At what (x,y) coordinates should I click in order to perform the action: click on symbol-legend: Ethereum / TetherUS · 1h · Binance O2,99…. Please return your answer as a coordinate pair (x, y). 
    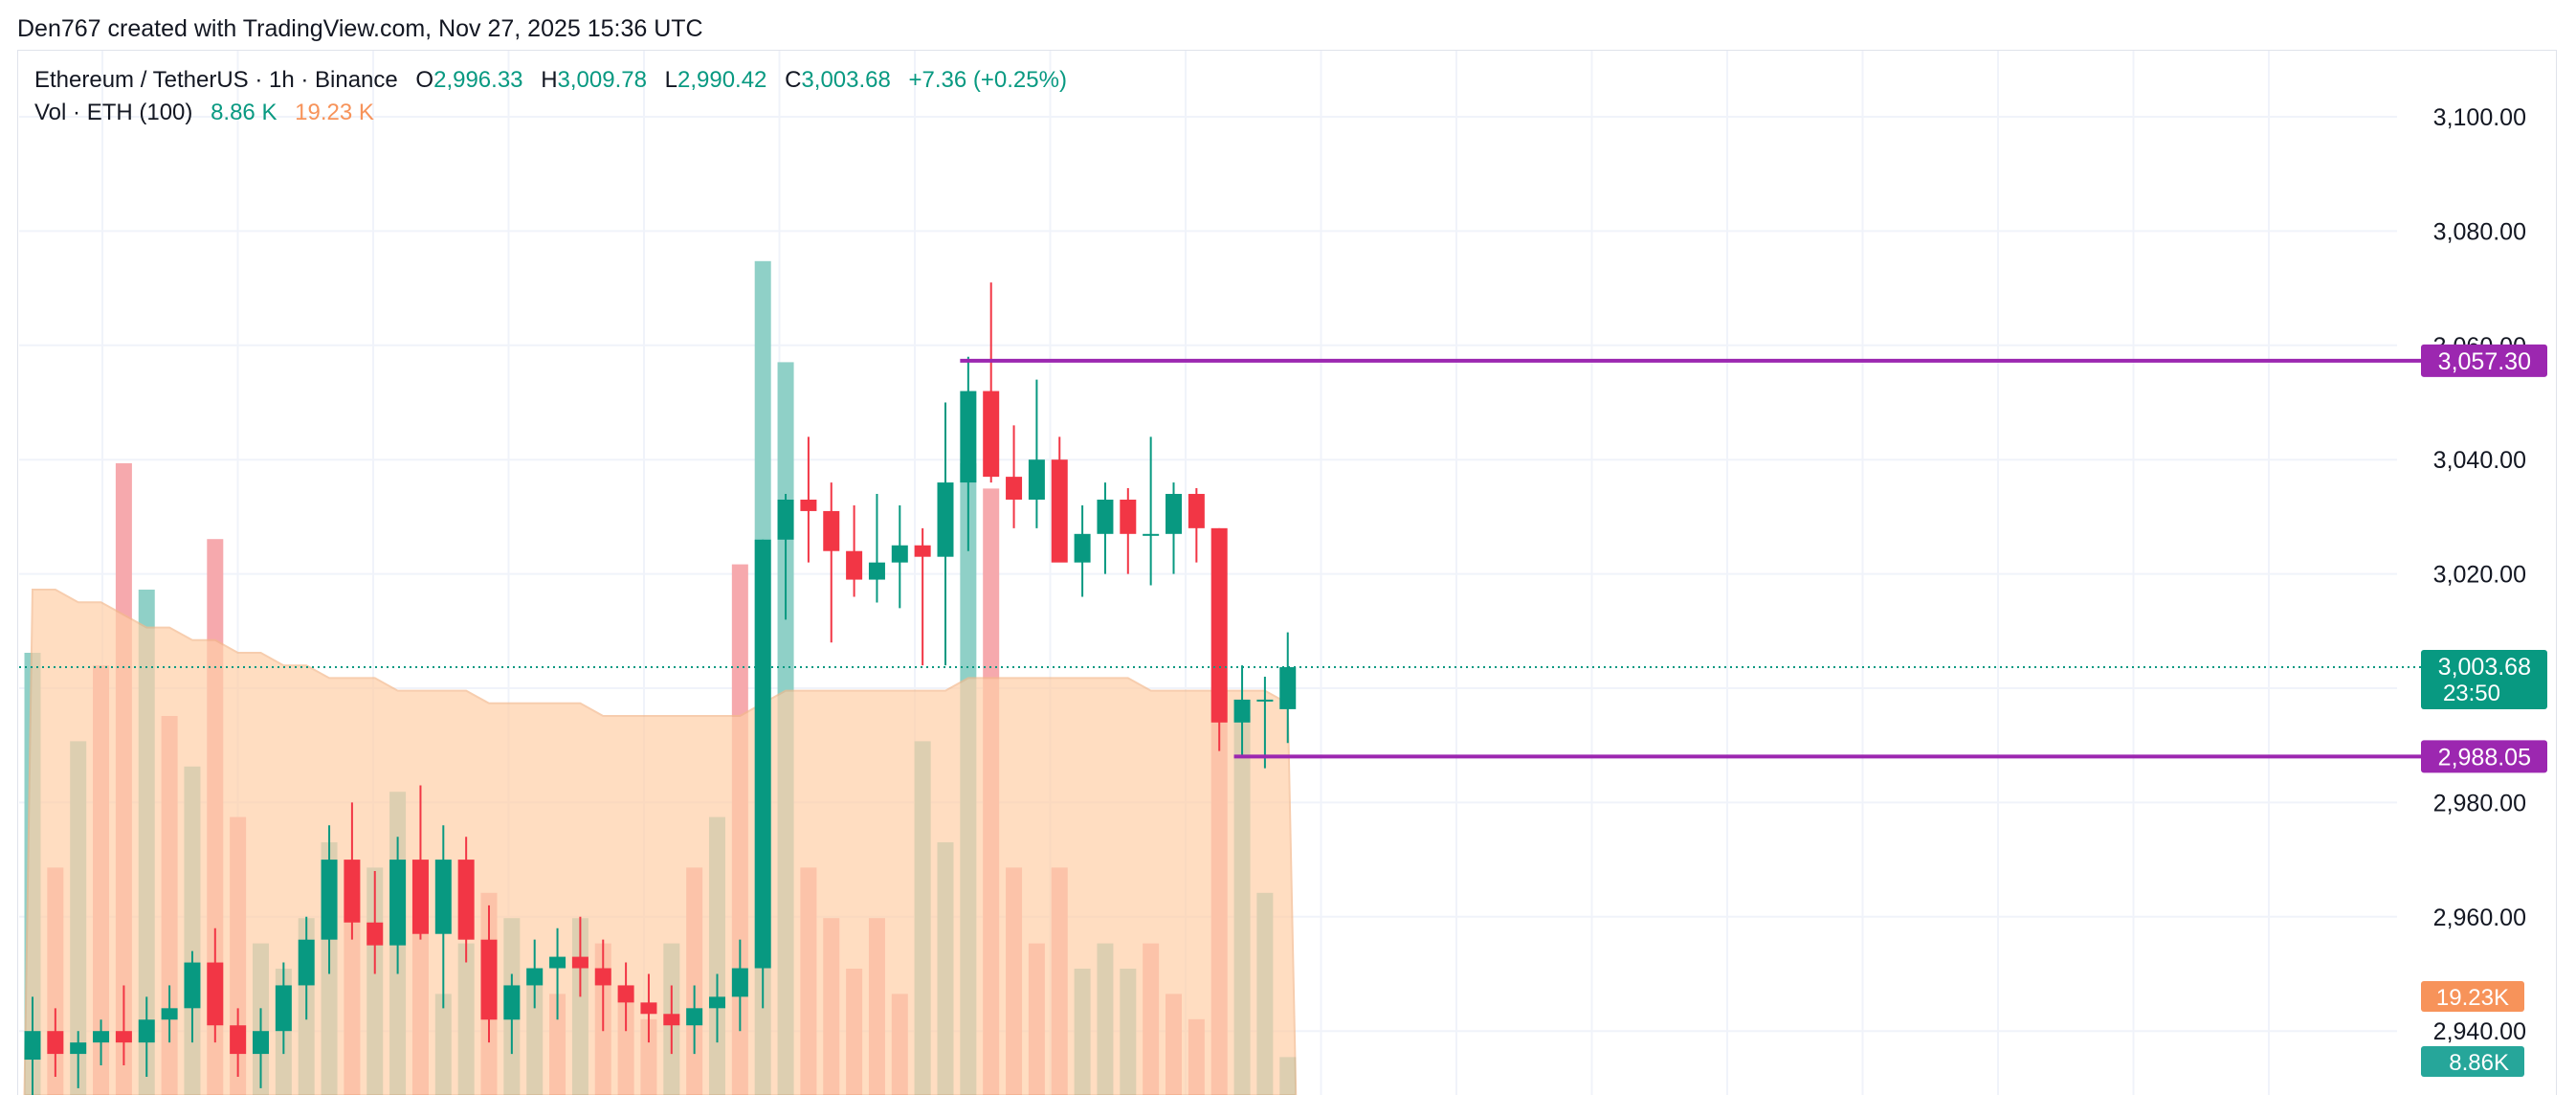
    Looking at the image, I should click on (550, 80).